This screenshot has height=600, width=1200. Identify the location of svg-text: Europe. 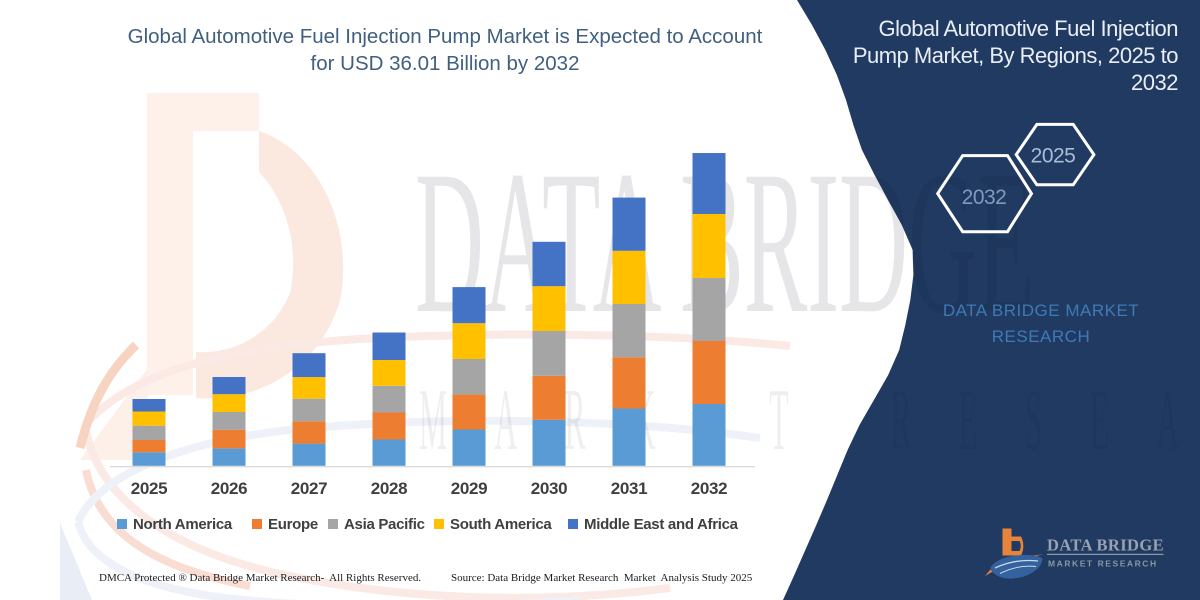
(293, 524).